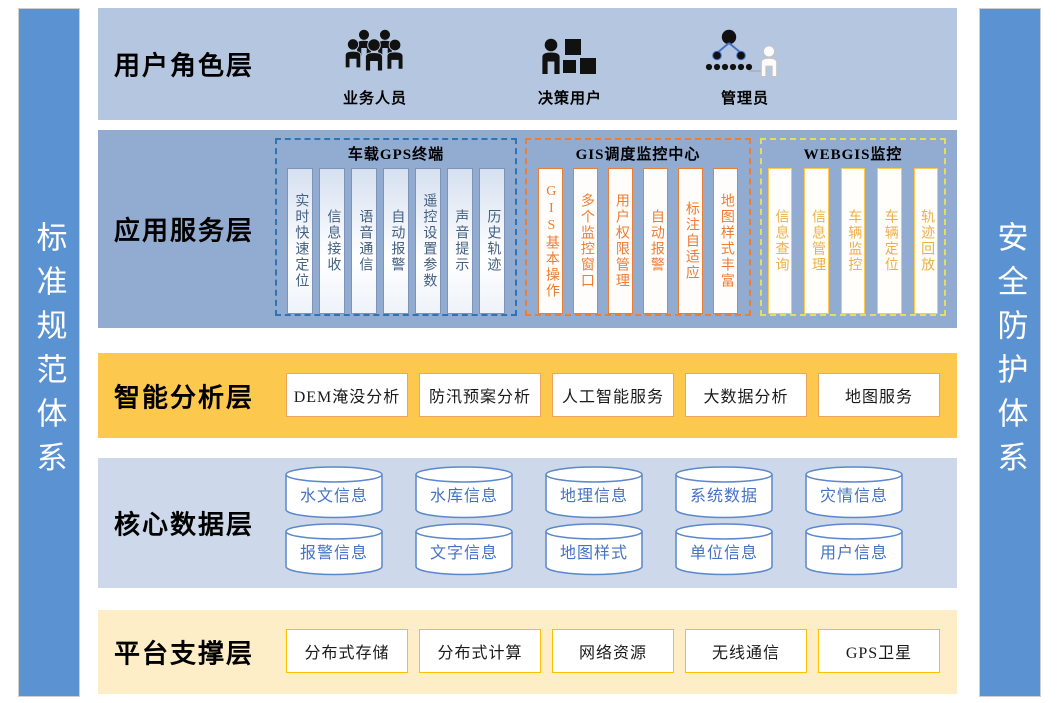 This screenshot has width=1058, height=703. Describe the element at coordinates (744, 99) in the screenshot. I see `role-label: 管理员` at that location.